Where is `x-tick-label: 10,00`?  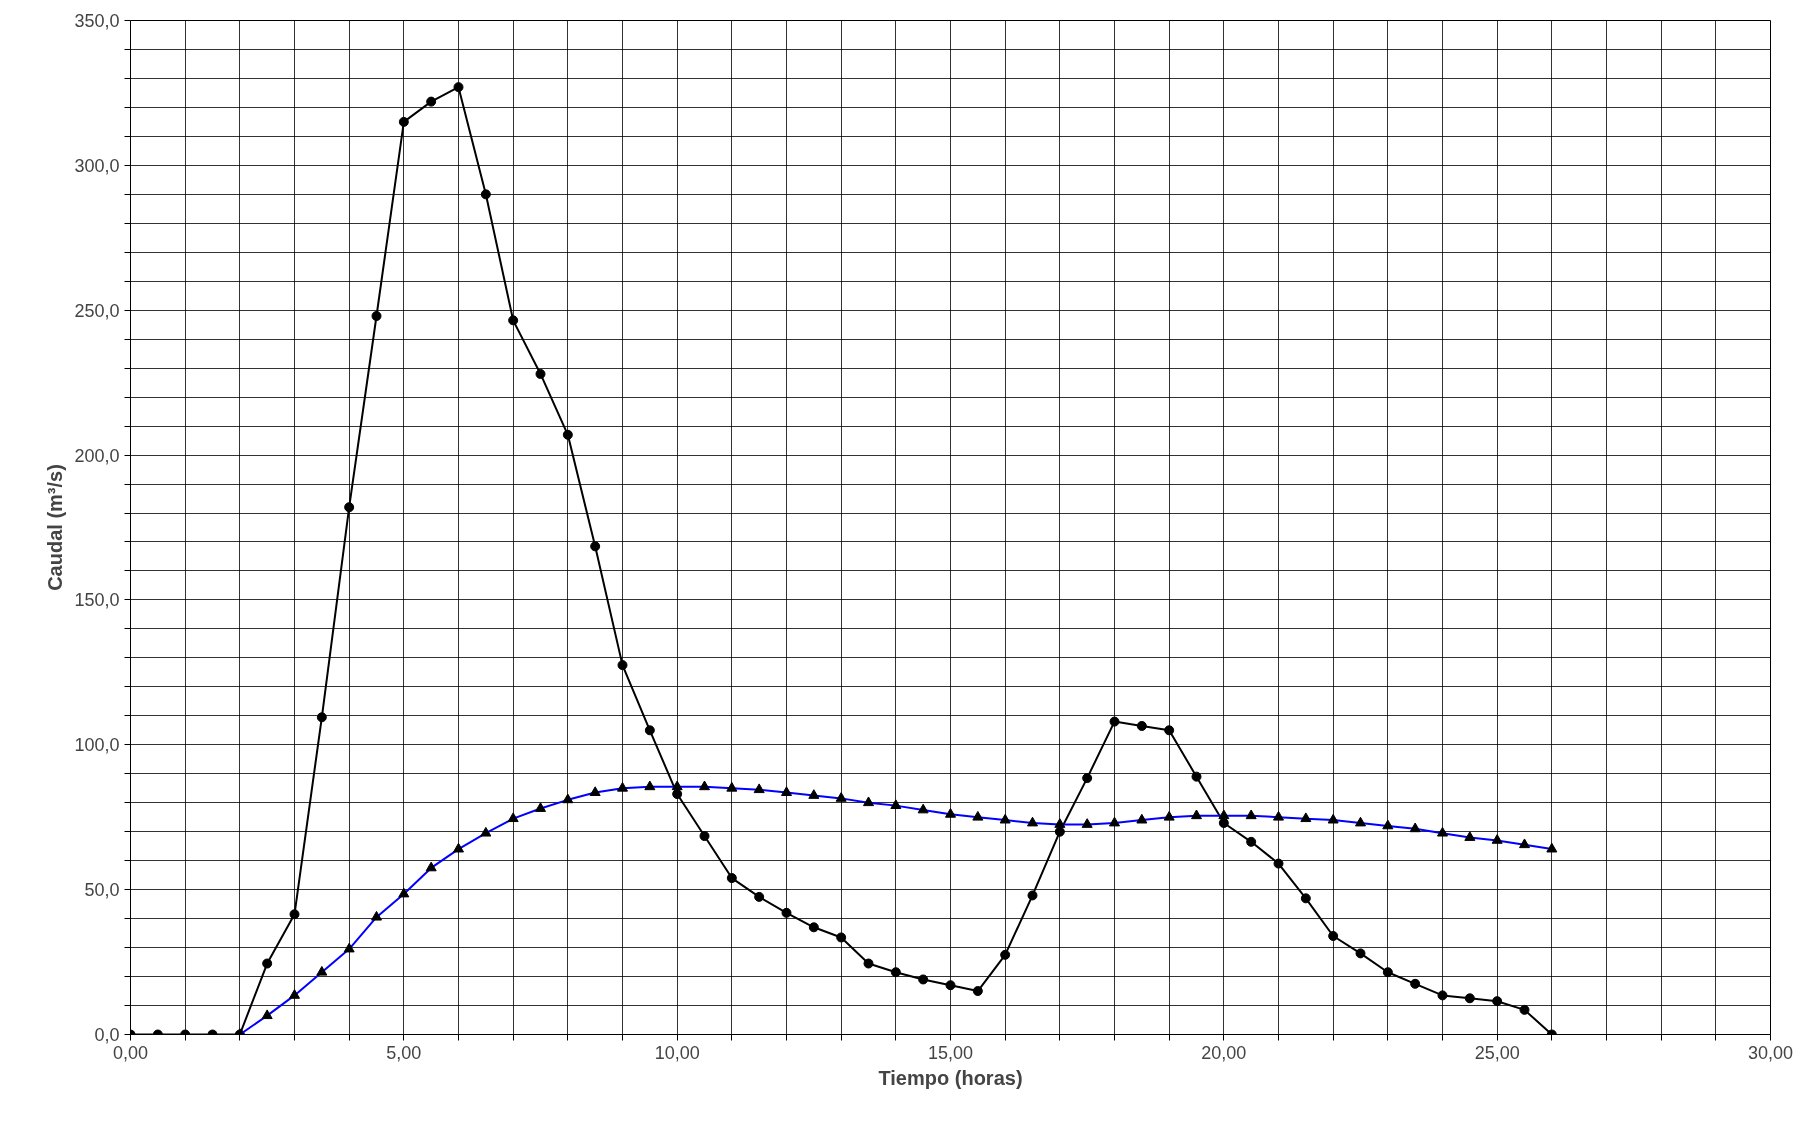
x-tick-label: 10,00 is located at coordinates (677, 1052).